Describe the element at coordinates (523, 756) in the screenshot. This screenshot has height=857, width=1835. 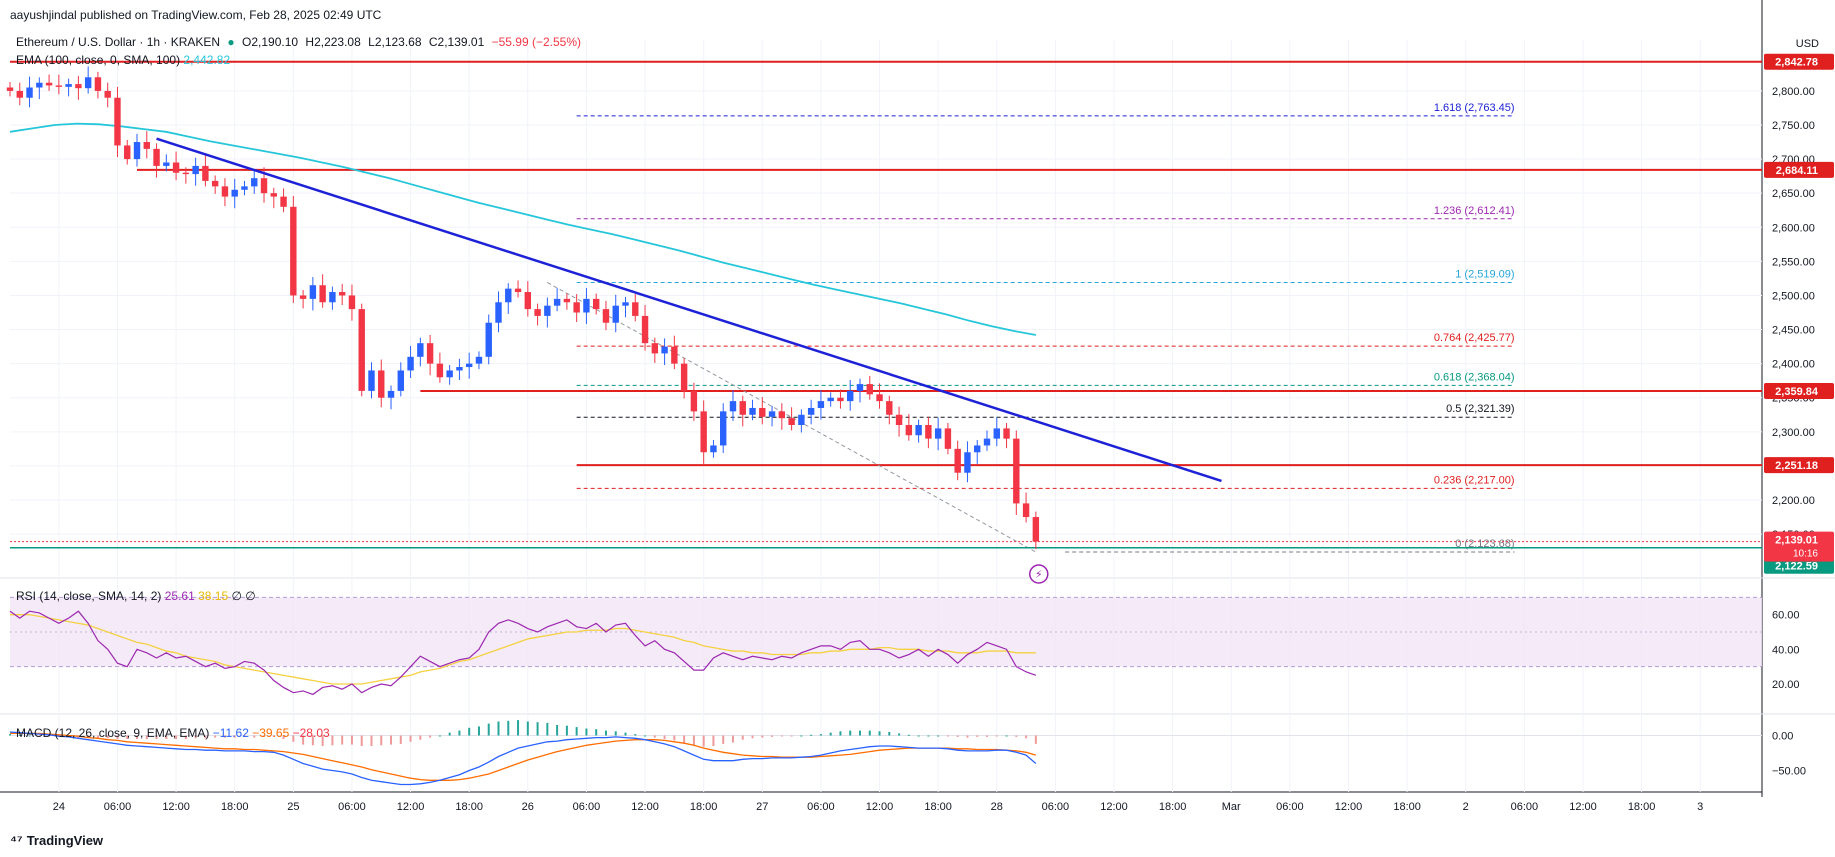
I see `macd-signal-line` at that location.